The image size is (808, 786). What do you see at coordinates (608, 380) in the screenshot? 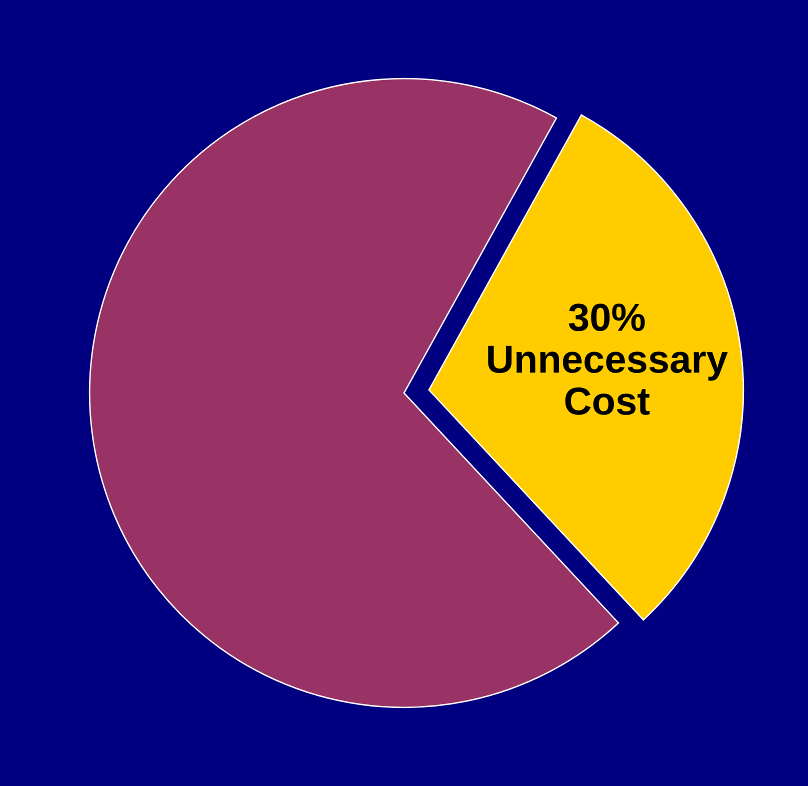
I see `slice-label: Unnecessary Cost` at bounding box center [608, 380].